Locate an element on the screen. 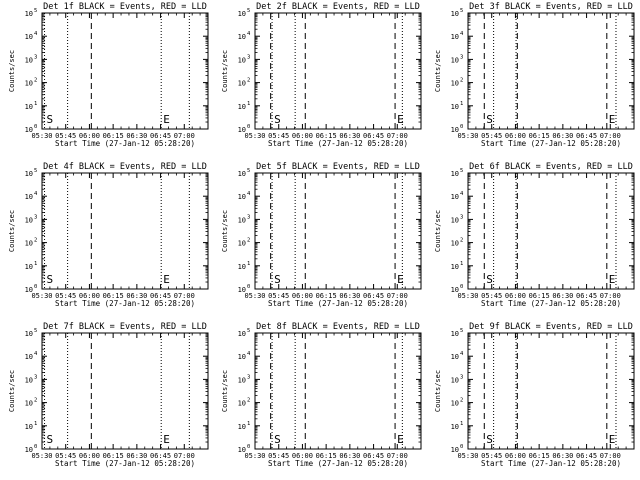 Image resolution: width=640 pixels, height=480 pixels. x-tick-label: 06:45 is located at coordinates (586, 296).